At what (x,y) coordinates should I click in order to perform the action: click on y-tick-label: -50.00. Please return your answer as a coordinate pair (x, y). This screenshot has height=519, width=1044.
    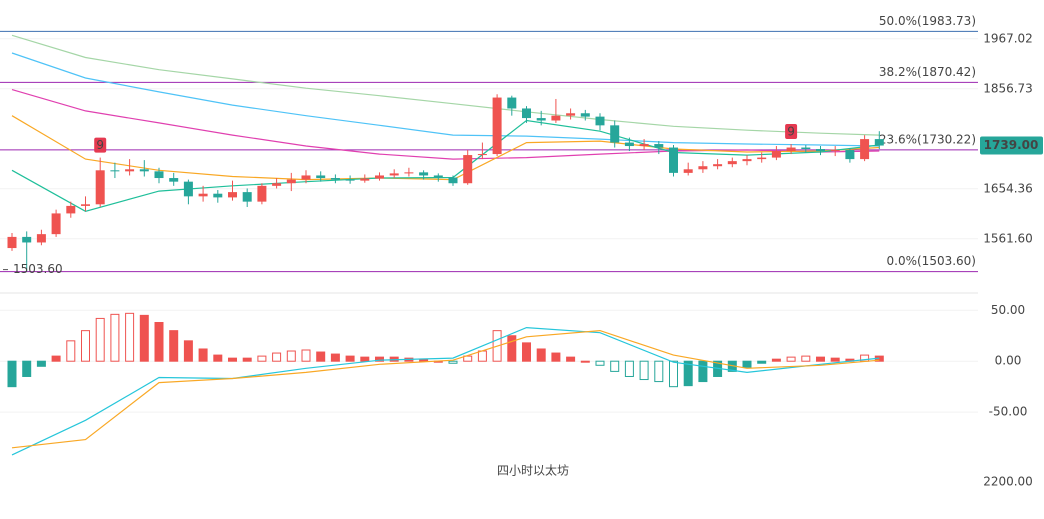
    Looking at the image, I should click on (1008, 412).